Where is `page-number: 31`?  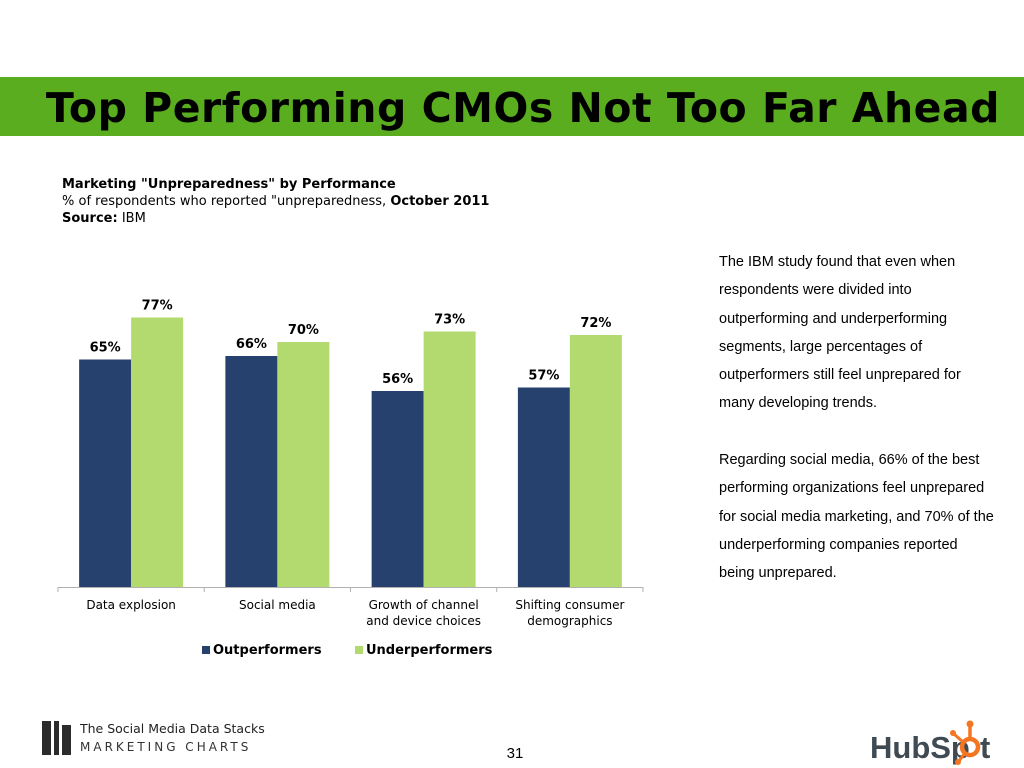 page-number: 31 is located at coordinates (515, 753).